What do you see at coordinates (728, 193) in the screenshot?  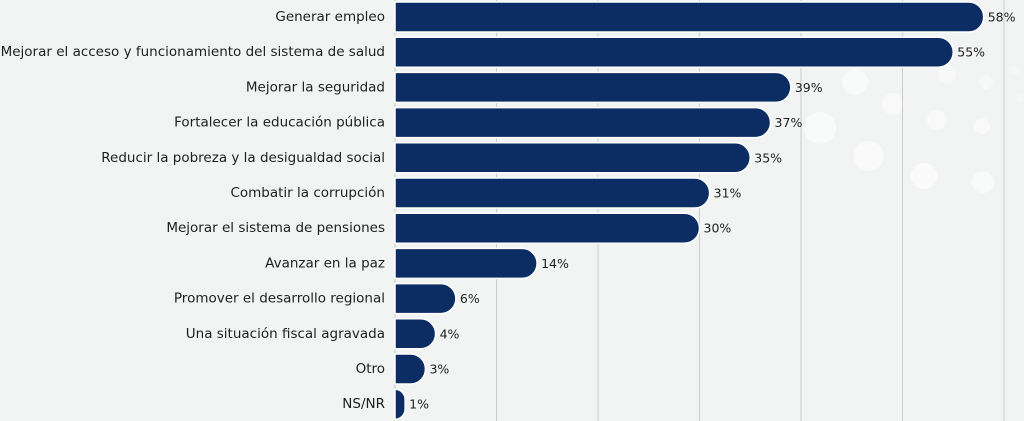 I see `value-label: 31%` at bounding box center [728, 193].